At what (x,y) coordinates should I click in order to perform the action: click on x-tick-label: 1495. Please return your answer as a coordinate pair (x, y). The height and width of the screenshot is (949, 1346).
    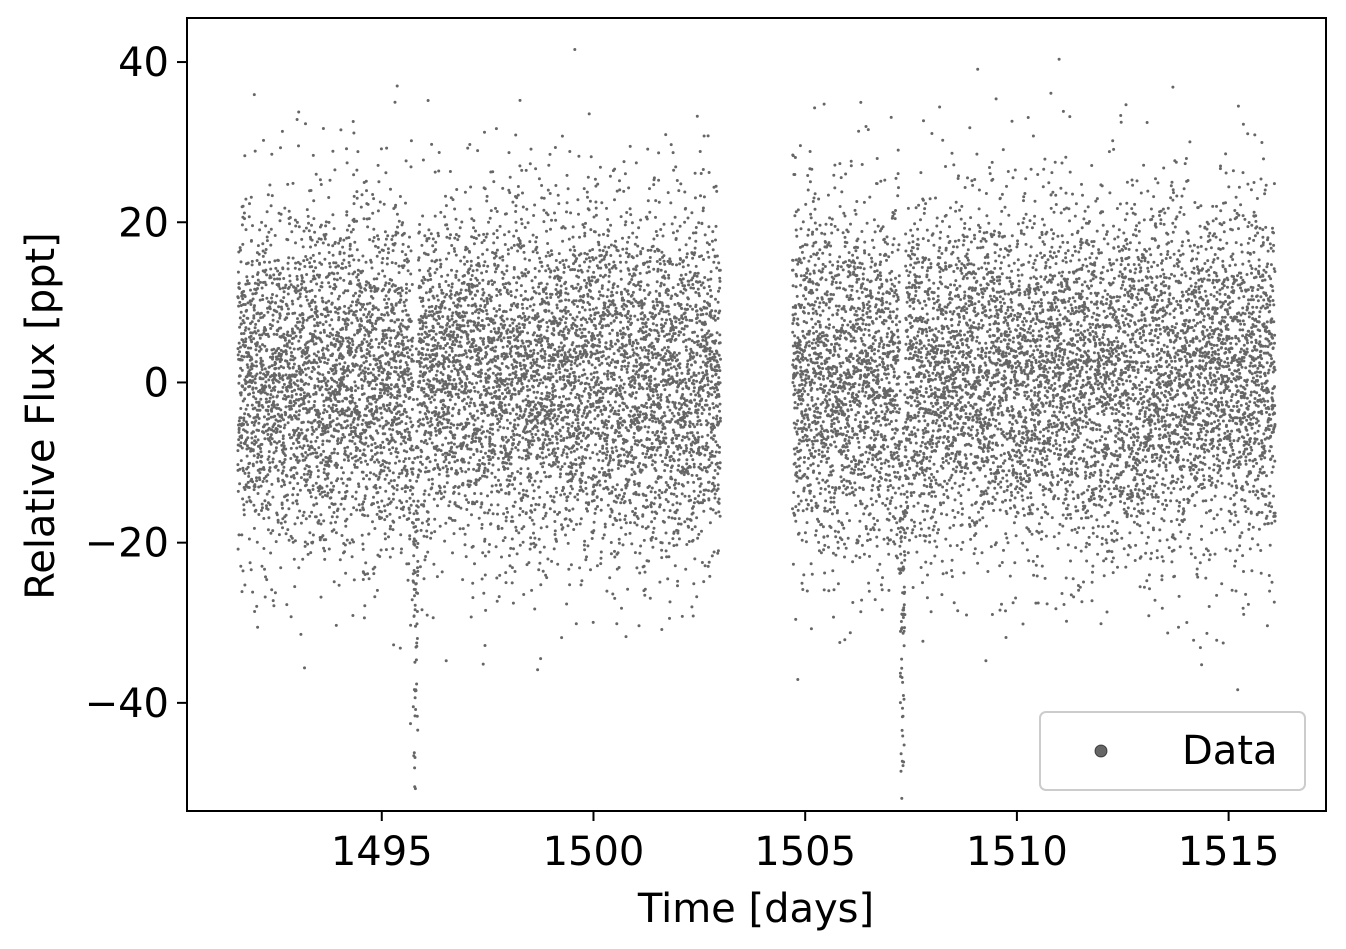
    Looking at the image, I should click on (382, 852).